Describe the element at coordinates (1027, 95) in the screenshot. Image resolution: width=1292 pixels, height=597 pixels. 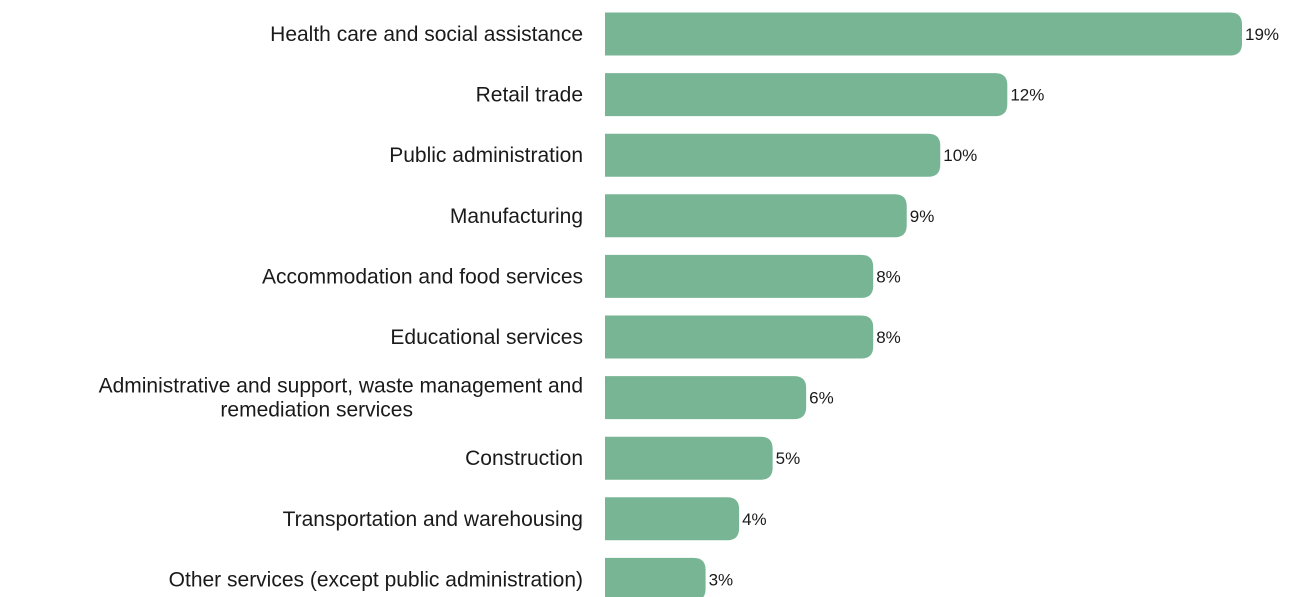
I see `value-label-1: 12%` at that location.